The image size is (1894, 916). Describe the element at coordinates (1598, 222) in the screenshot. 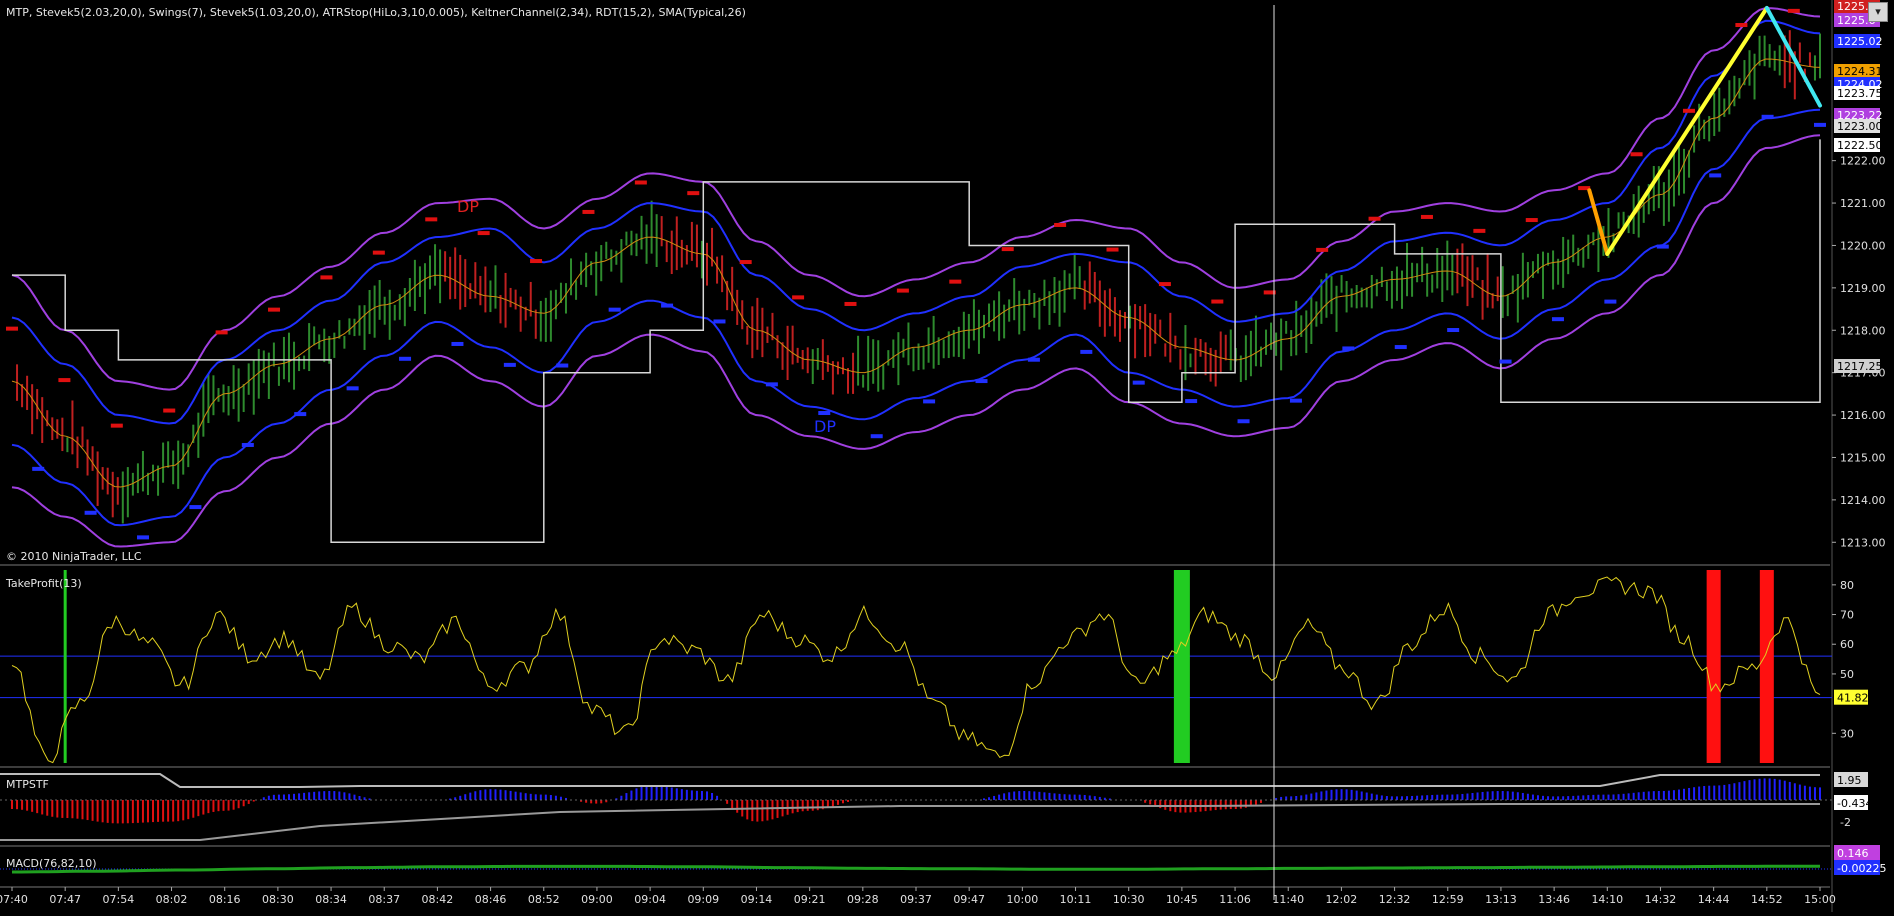

I see `zigzag-orange-line` at that location.